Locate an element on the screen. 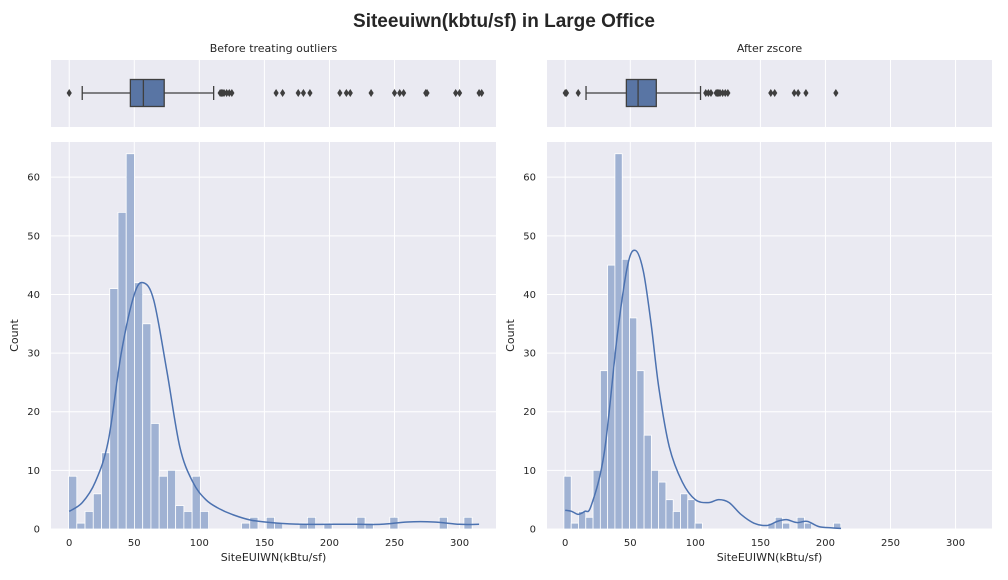 The width and height of the screenshot is (1008, 580). box-panel-after: After zscore is located at coordinates (769, 84).